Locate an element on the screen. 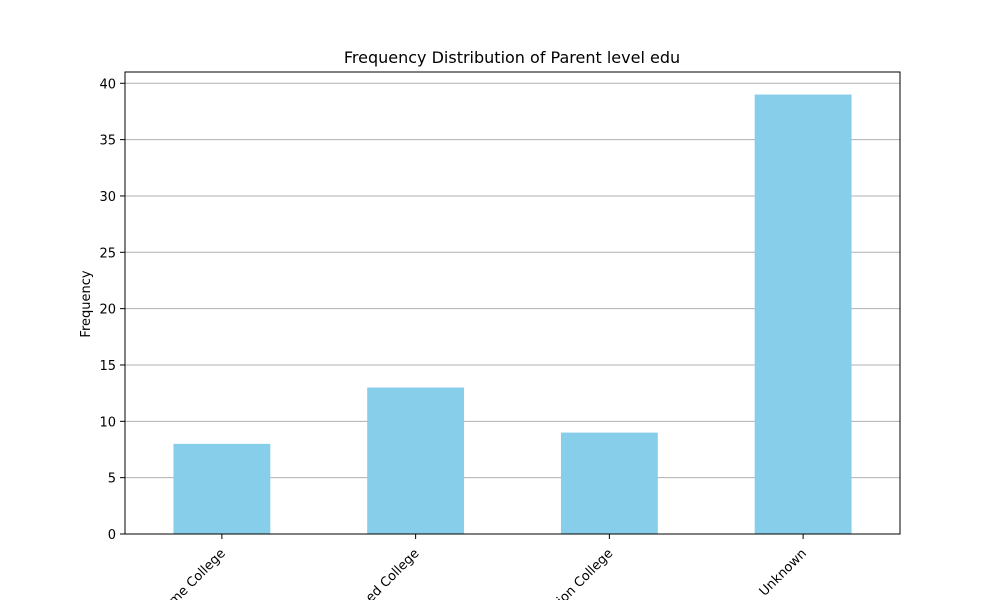 This screenshot has width=1000, height=600. x-tick-label: me College is located at coordinates (197, 573).